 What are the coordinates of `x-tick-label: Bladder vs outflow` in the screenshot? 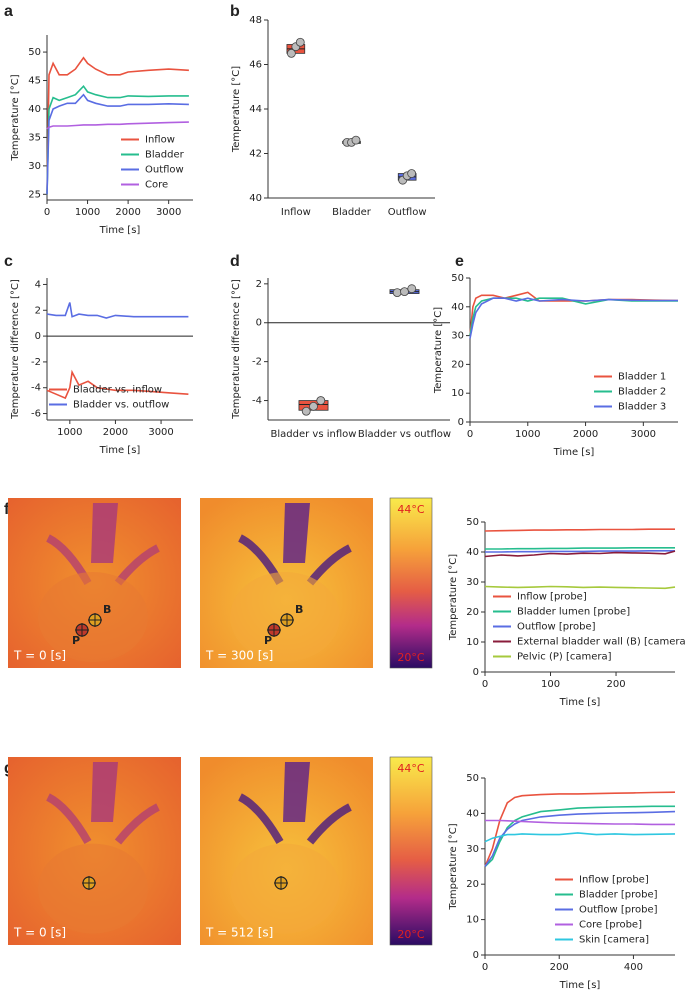 It's located at (404, 434).